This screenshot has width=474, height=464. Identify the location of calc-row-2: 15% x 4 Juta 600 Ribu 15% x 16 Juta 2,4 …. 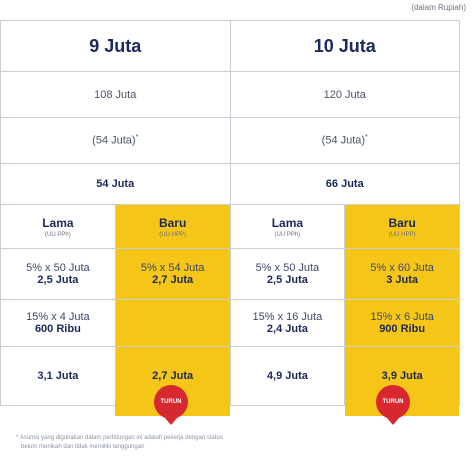
(229, 323).